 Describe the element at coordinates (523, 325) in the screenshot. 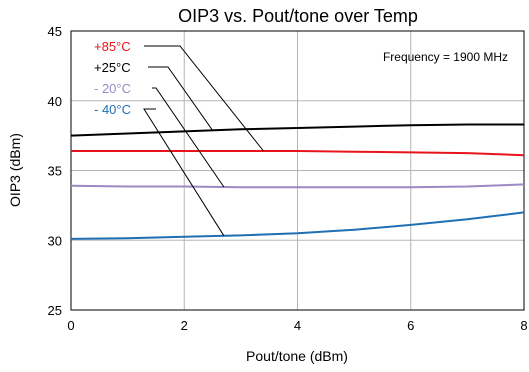

I see `x-tick-label: 8` at that location.